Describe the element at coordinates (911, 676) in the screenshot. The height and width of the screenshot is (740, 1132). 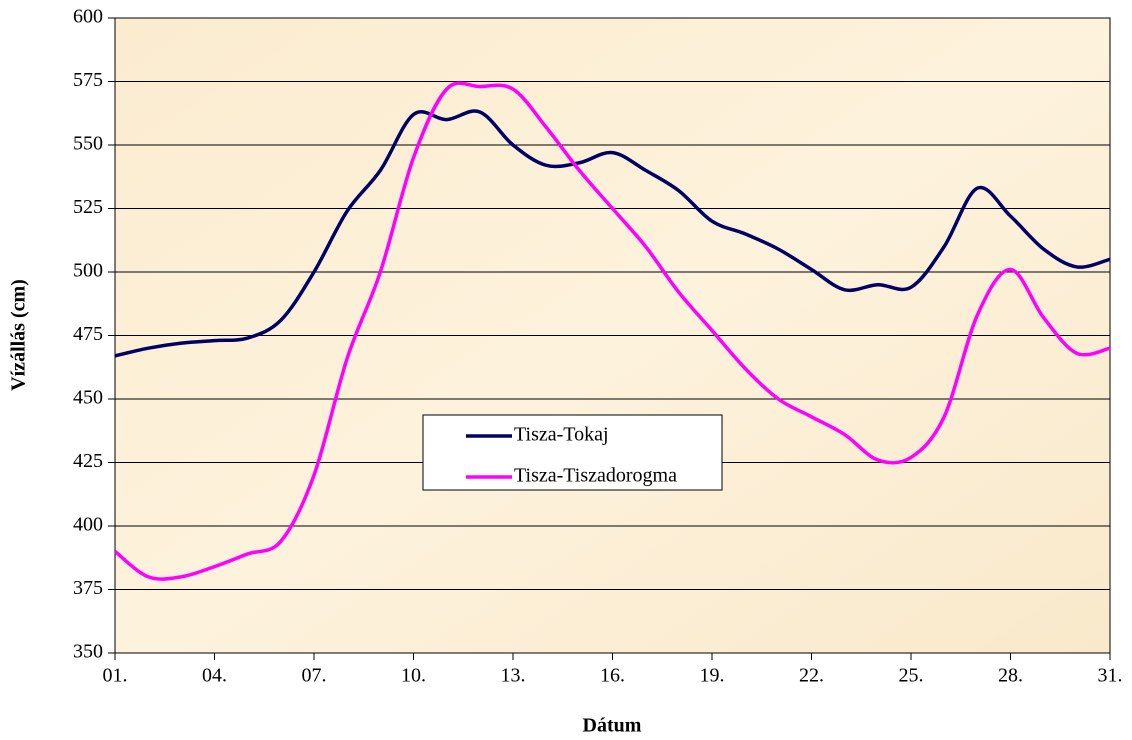
I see `x-tick-label: 25.` at that location.